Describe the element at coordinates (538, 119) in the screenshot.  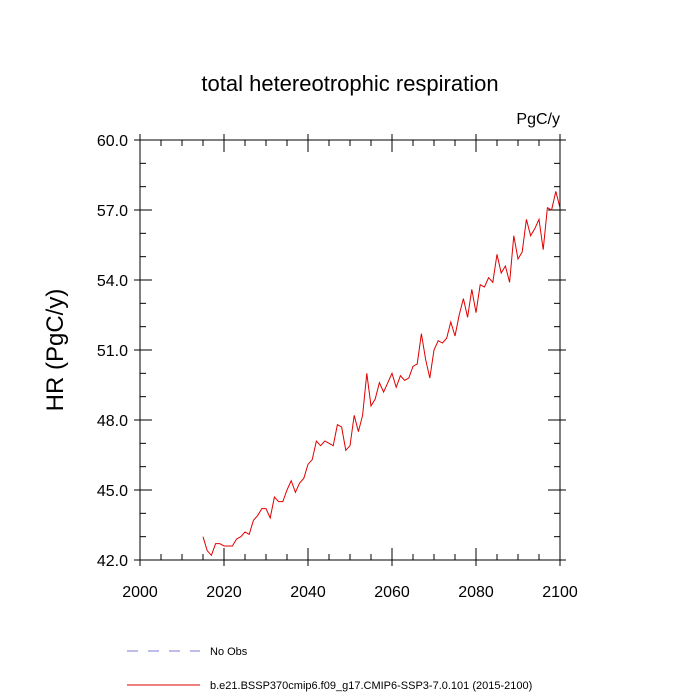
I see `units-label: PgC/y` at that location.